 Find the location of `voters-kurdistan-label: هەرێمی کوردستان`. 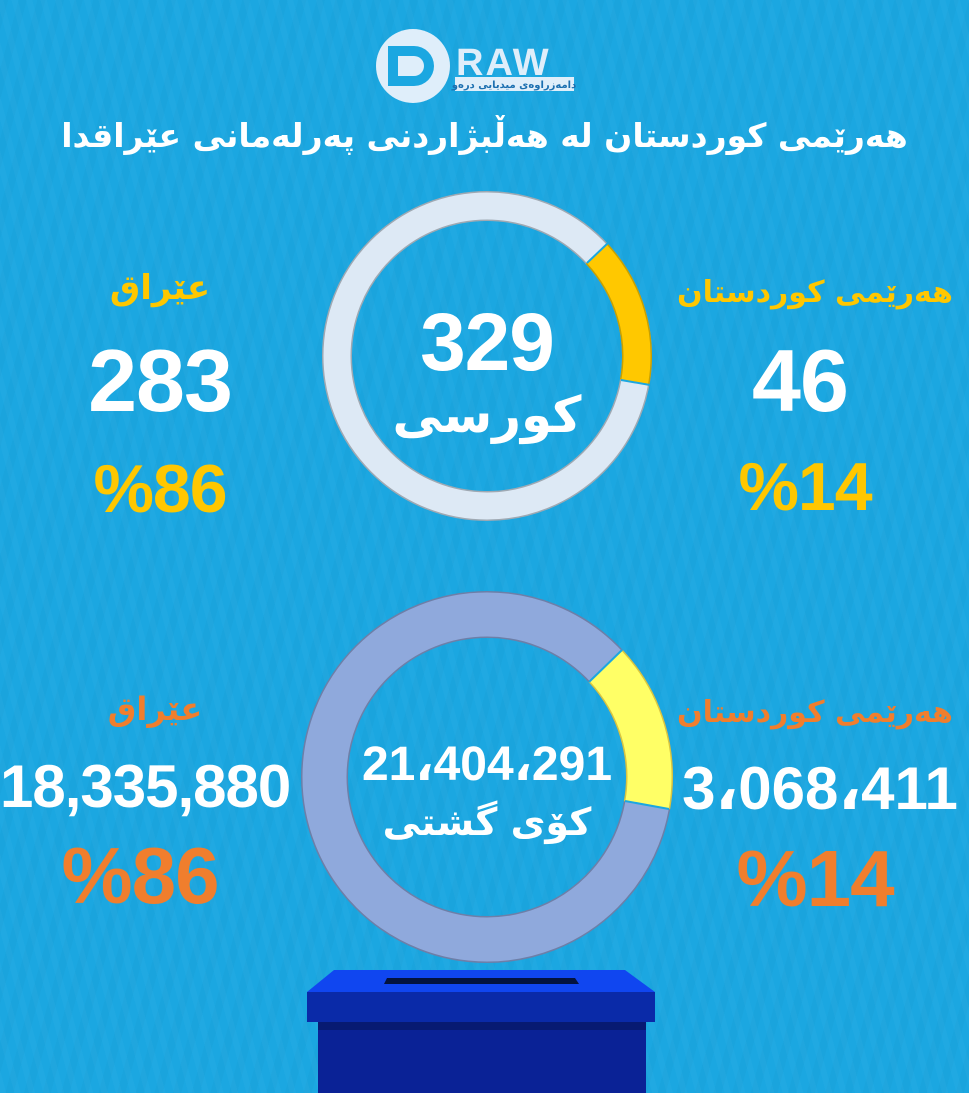

voters-kurdistan-label: هەرێمی کوردستان is located at coordinates (815, 712).